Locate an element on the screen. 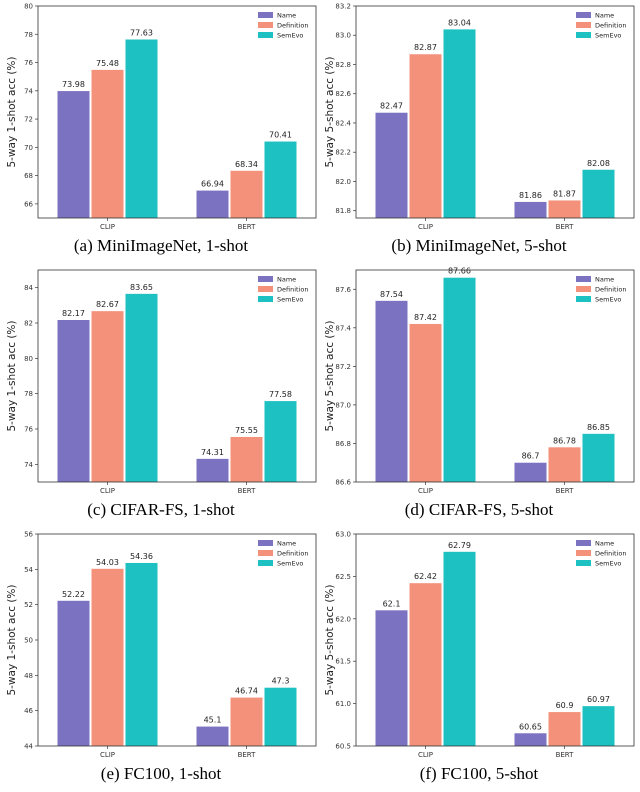 The image size is (640, 792). bar-value-label: 54.03 is located at coordinates (107, 562).